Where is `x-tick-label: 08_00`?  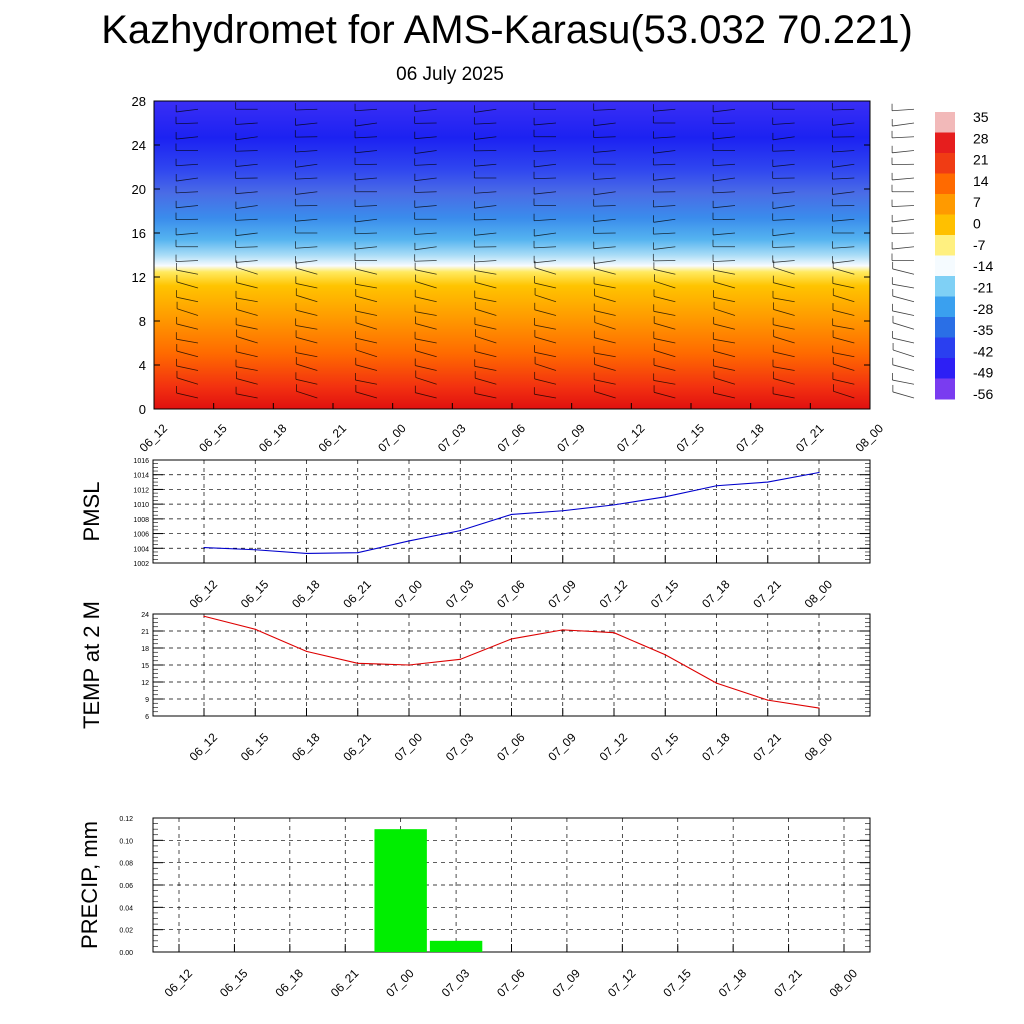 x-tick-label: 08_00 is located at coordinates (844, 983).